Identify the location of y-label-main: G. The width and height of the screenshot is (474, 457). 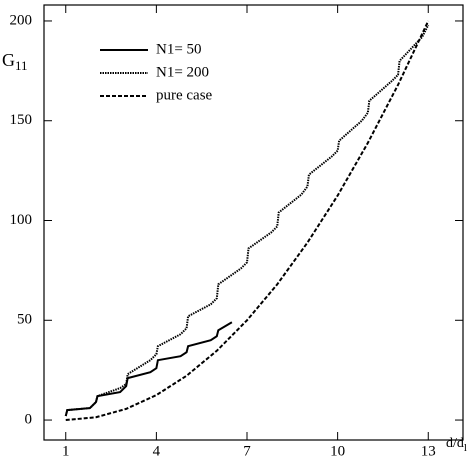
(8, 60).